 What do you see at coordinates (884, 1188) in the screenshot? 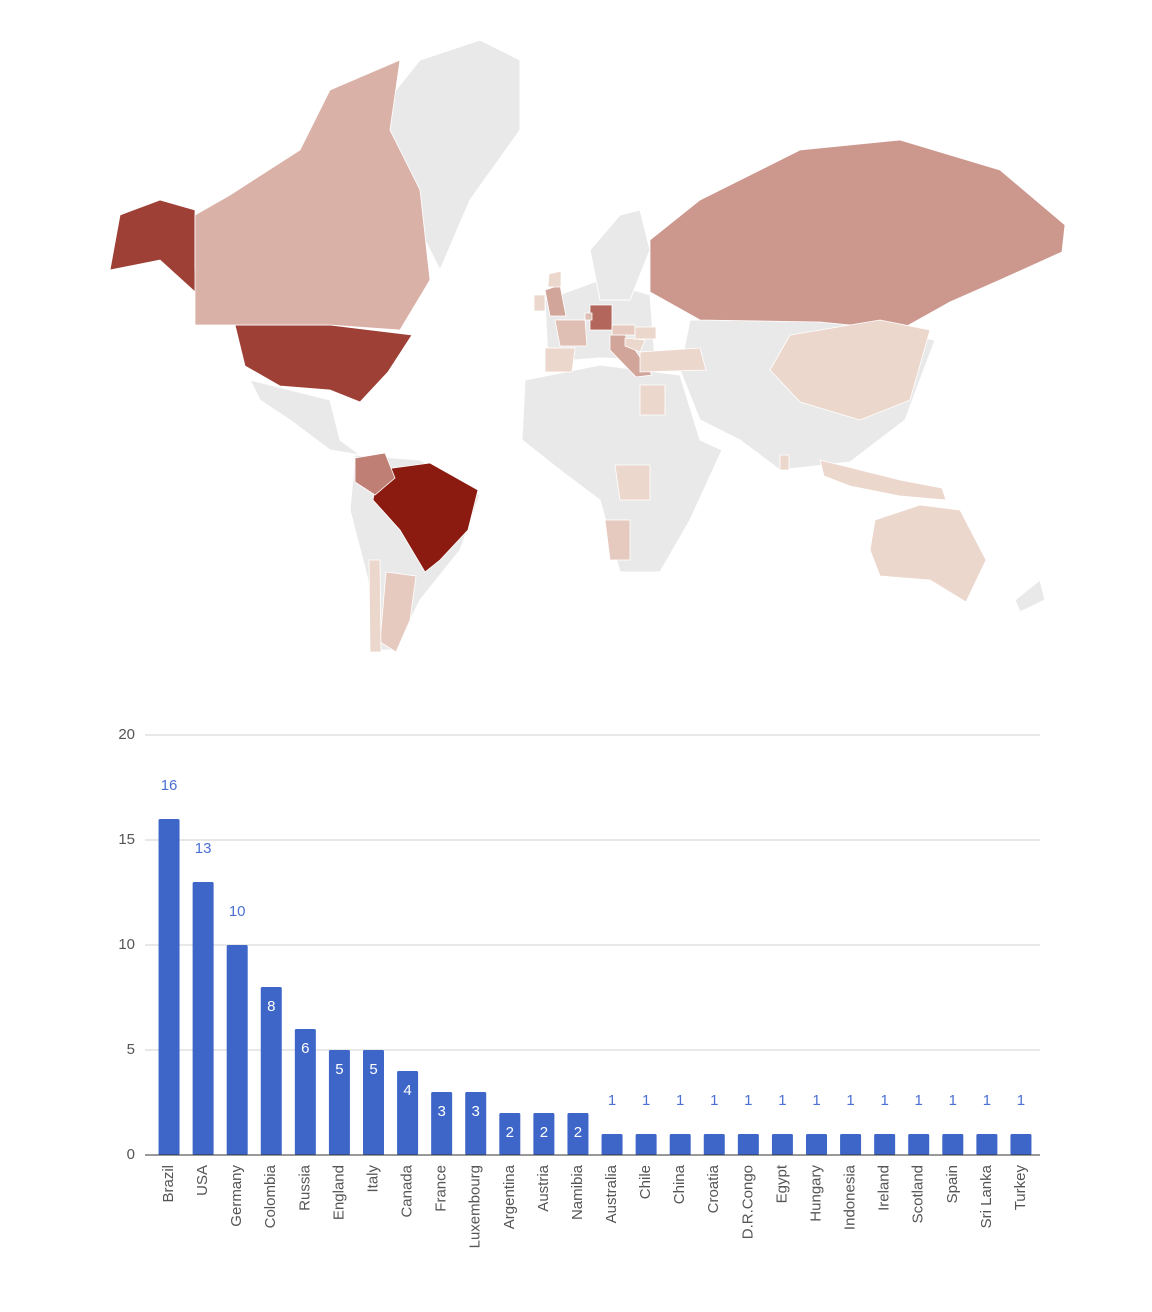
I see `x-tick-label: Ireland` at bounding box center [884, 1188].